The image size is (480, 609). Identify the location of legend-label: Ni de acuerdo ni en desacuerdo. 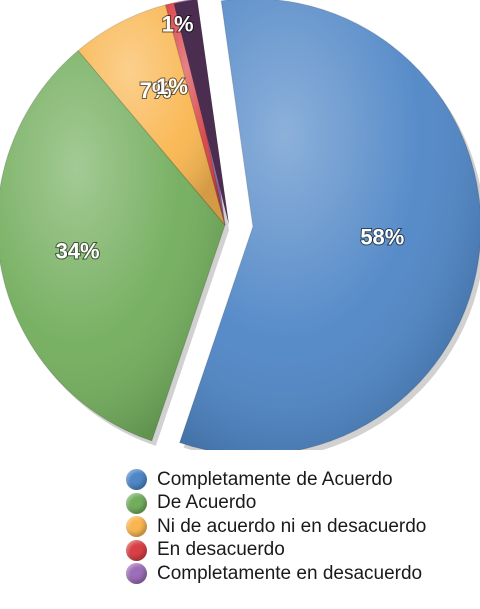
(292, 526).